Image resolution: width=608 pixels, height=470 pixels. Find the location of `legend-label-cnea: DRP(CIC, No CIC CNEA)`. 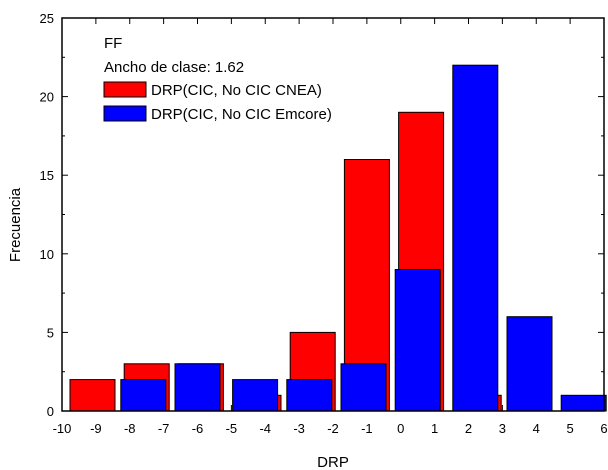

legend-label-cnea: DRP(CIC, No CIC CNEA) is located at coordinates (236, 90).